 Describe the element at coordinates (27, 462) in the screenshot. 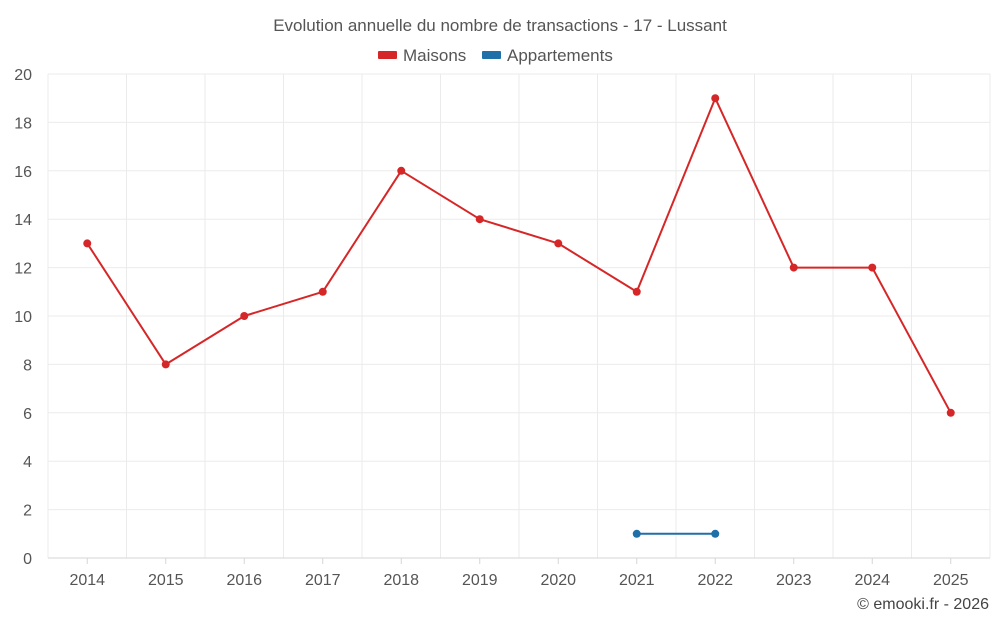

I see `y-tick-label: 4` at that location.